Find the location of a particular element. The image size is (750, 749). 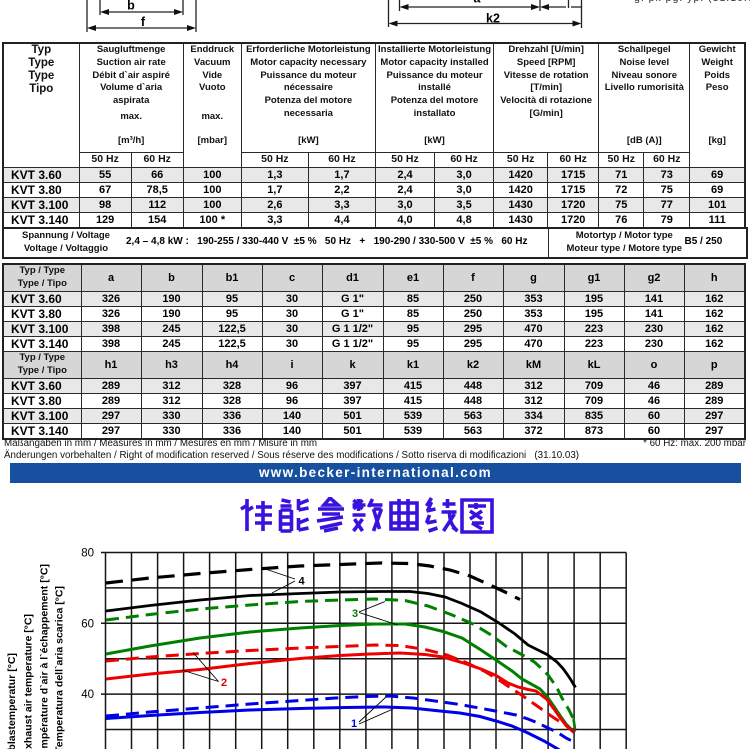

svg-text:Température d`air à l`échappem: Température d`air à l`échappement [°C] is located at coordinates (45, 656).